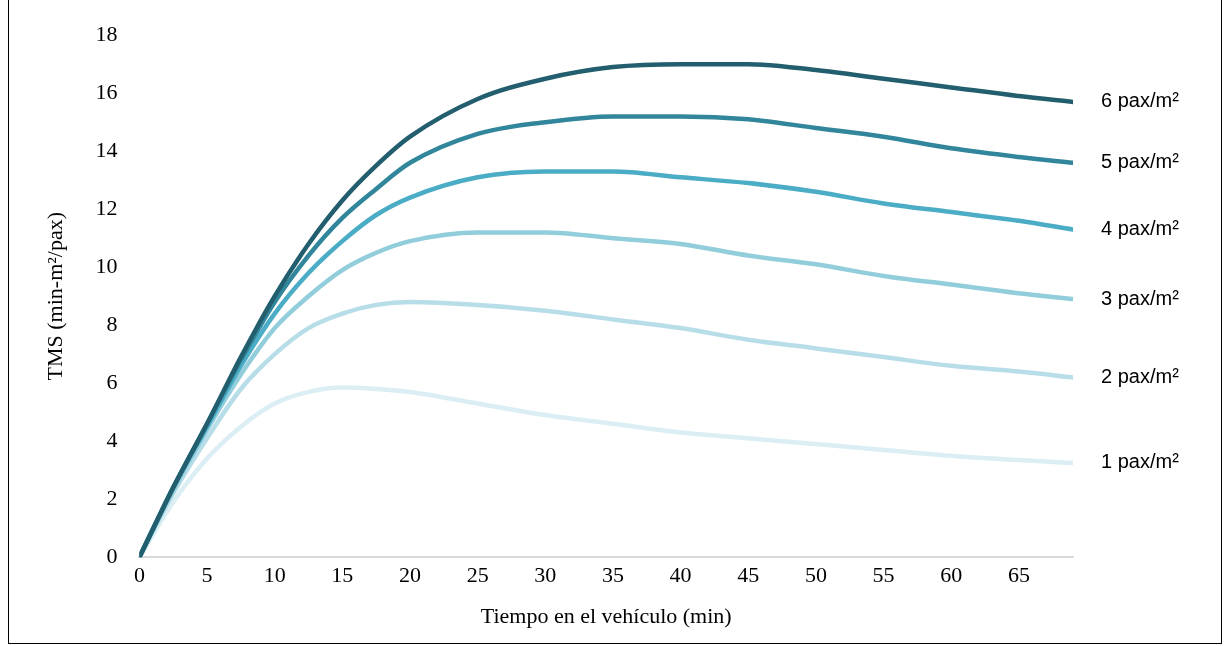 The width and height of the screenshot is (1232, 646). Describe the element at coordinates (112, 323) in the screenshot. I see `y-tick-label: 8` at that location.